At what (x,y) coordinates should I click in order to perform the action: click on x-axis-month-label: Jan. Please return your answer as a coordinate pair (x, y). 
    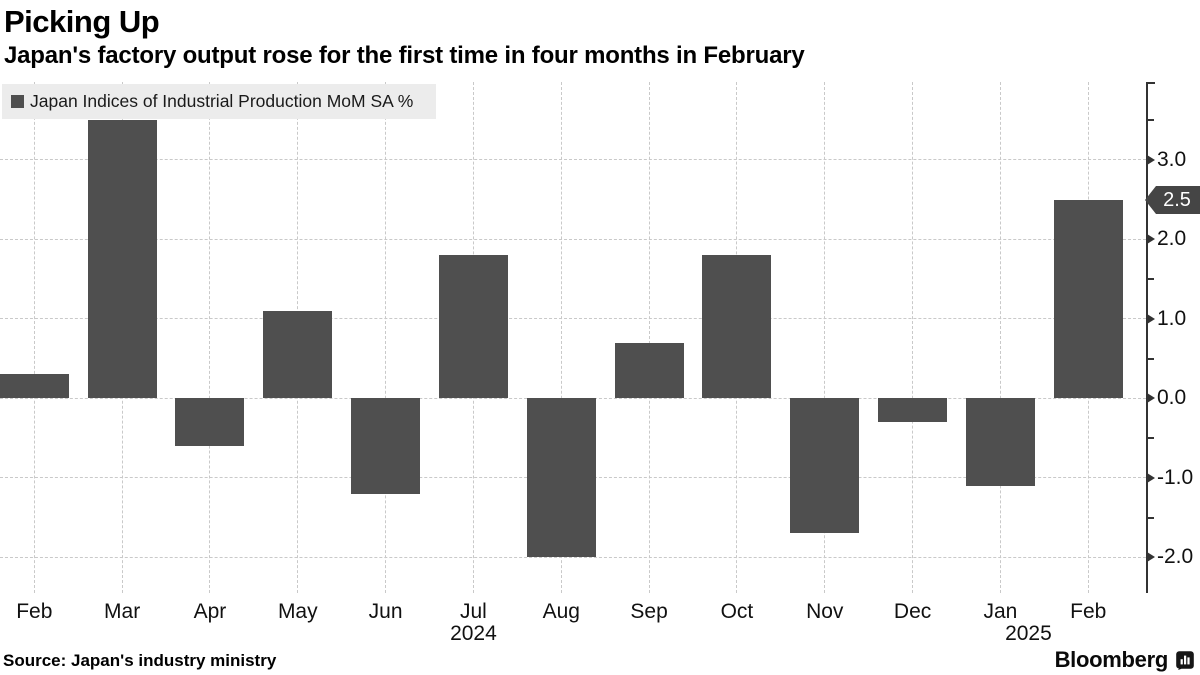
    Looking at the image, I should click on (1000, 611).